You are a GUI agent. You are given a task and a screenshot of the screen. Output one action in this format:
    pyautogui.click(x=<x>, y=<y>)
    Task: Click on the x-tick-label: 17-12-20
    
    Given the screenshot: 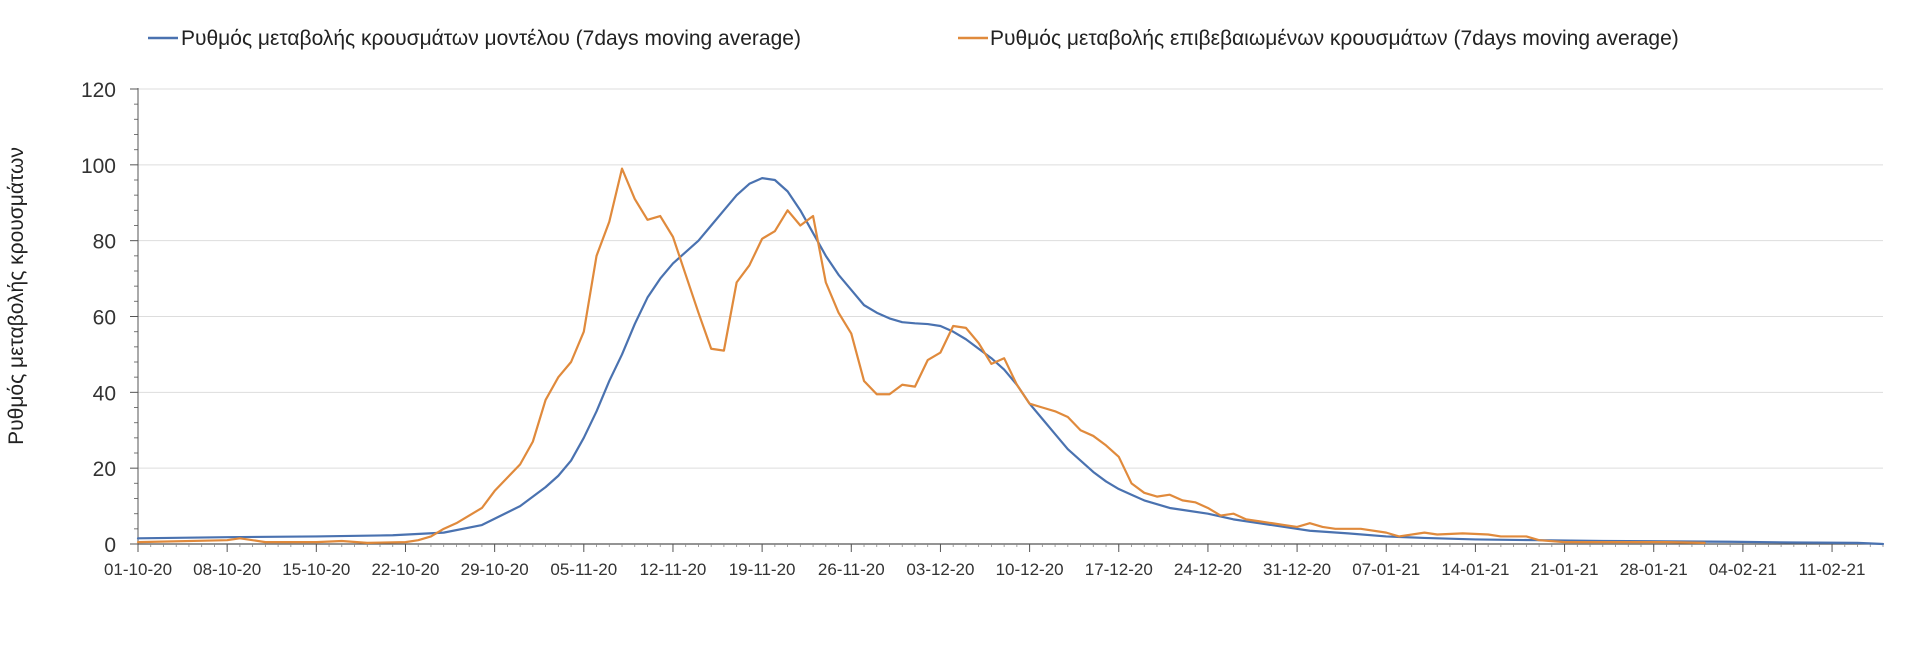 What is the action you would take?
    pyautogui.click(x=1119, y=569)
    